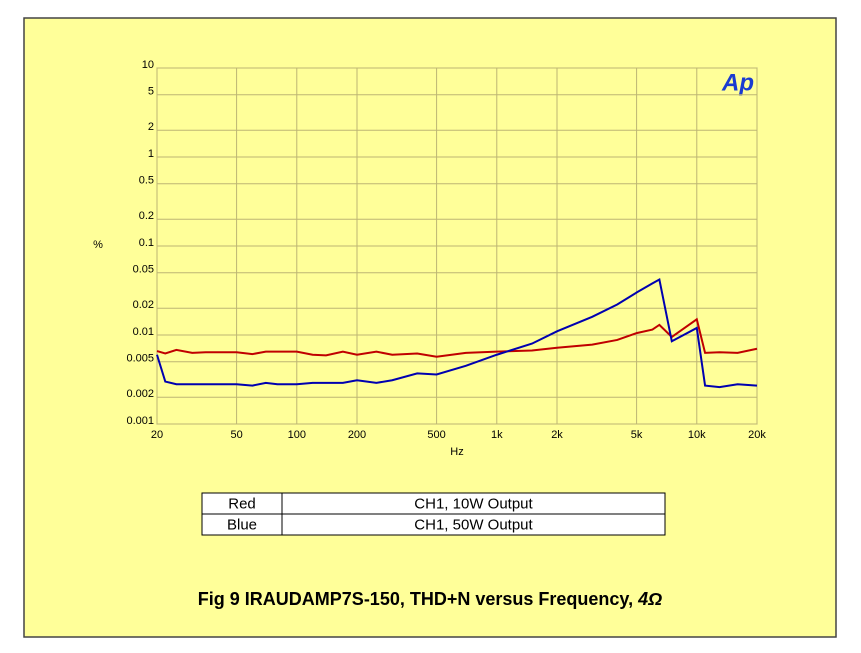  What do you see at coordinates (140, 394) in the screenshot?
I see `y-tick-label: 0.002` at bounding box center [140, 394].